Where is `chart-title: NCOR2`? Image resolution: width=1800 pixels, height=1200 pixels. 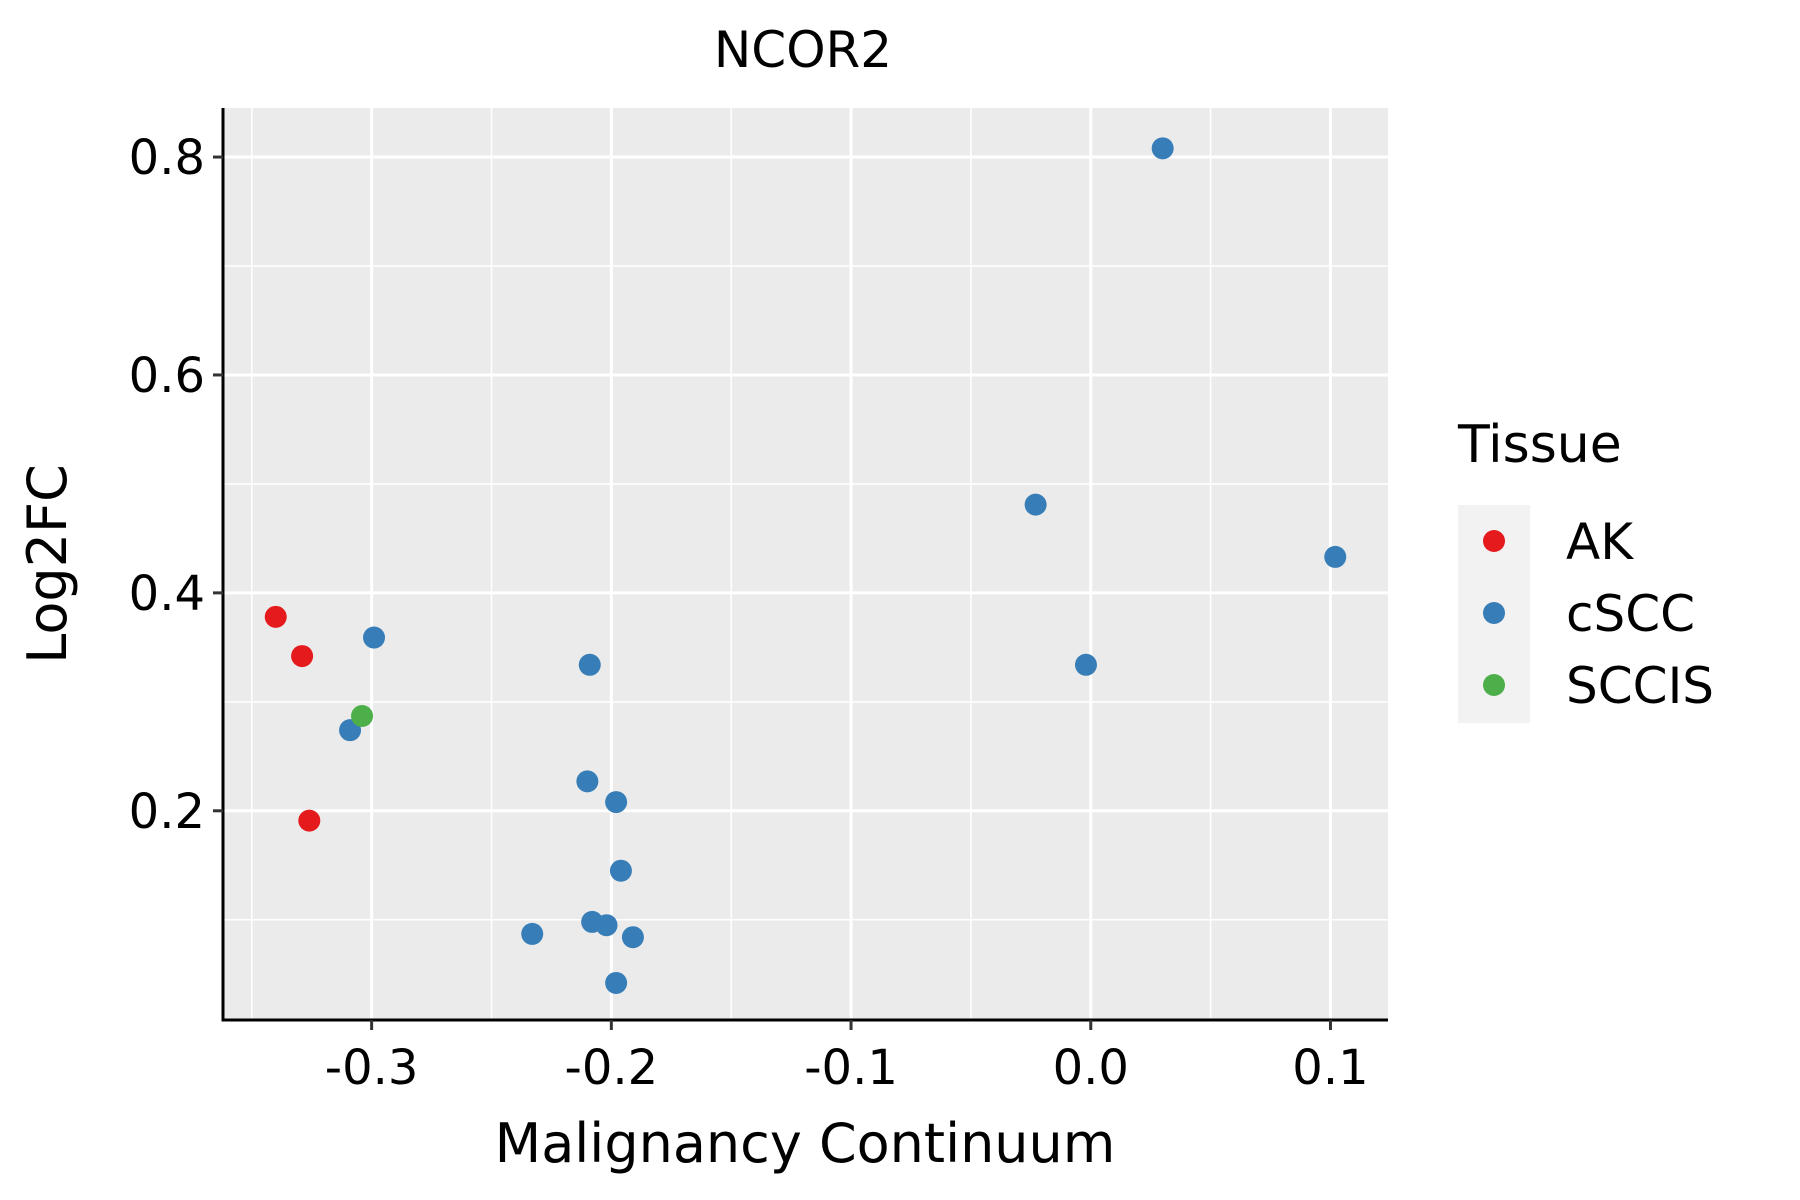 chart-title: NCOR2 is located at coordinates (803, 50).